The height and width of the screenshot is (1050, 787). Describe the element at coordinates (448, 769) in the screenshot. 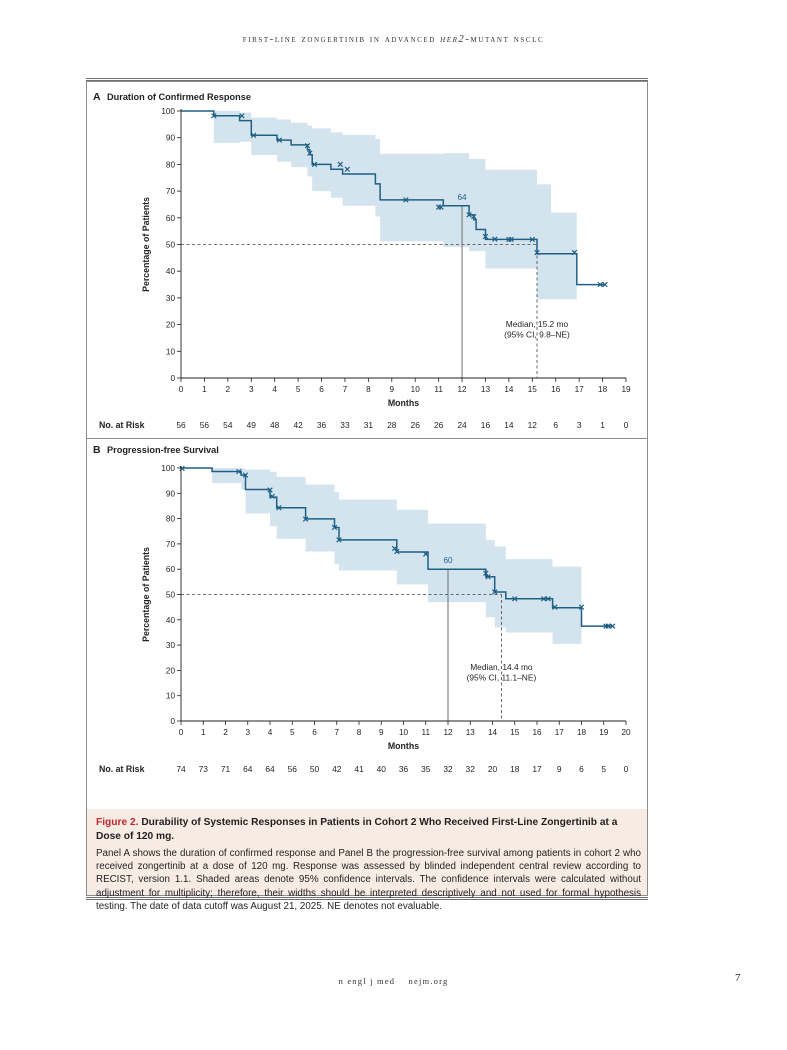

I see `at-risk-value: 32` at that location.